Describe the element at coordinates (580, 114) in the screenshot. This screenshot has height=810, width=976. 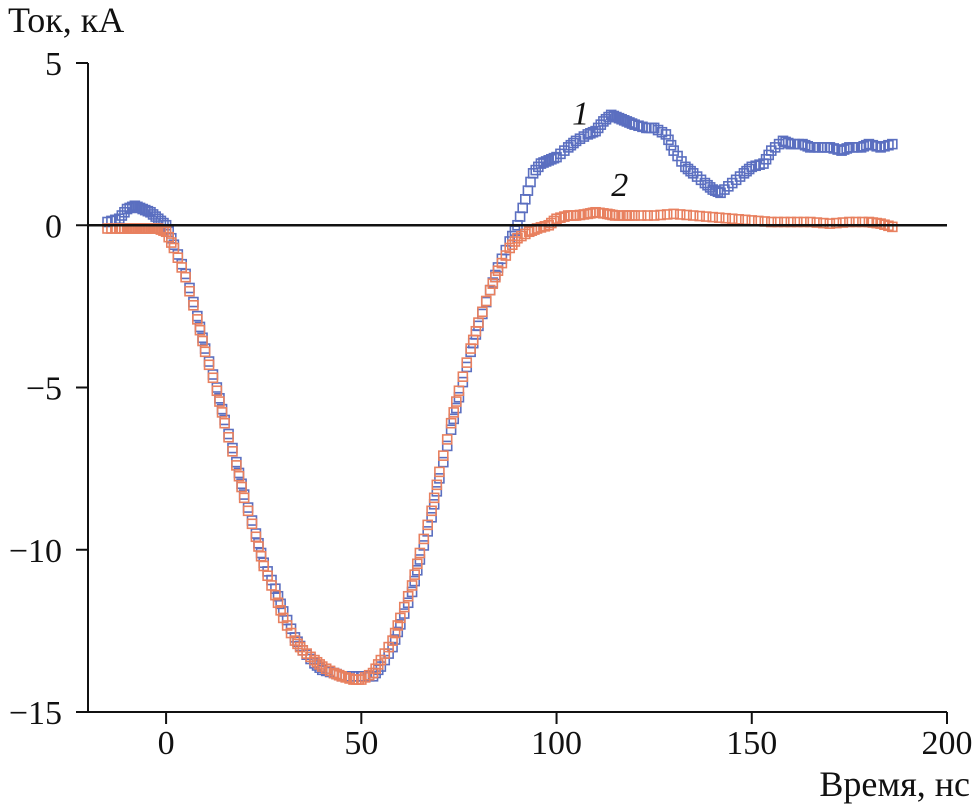
I see `series-label-1: 1` at that location.